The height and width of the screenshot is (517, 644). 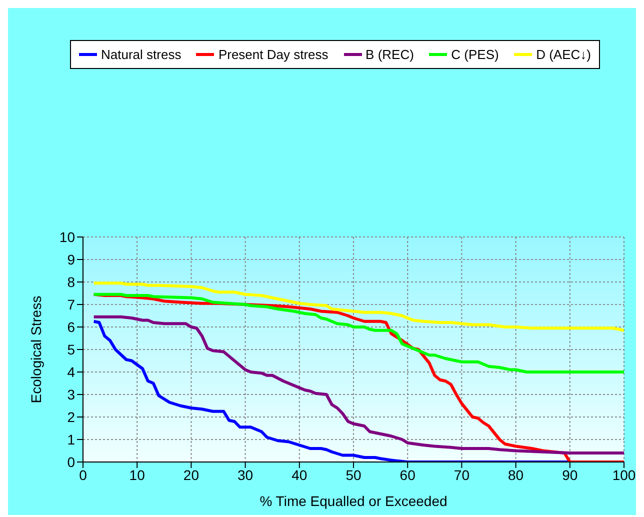 What do you see at coordinates (272, 54) in the screenshot?
I see `legend-label: Present Day stress` at bounding box center [272, 54].